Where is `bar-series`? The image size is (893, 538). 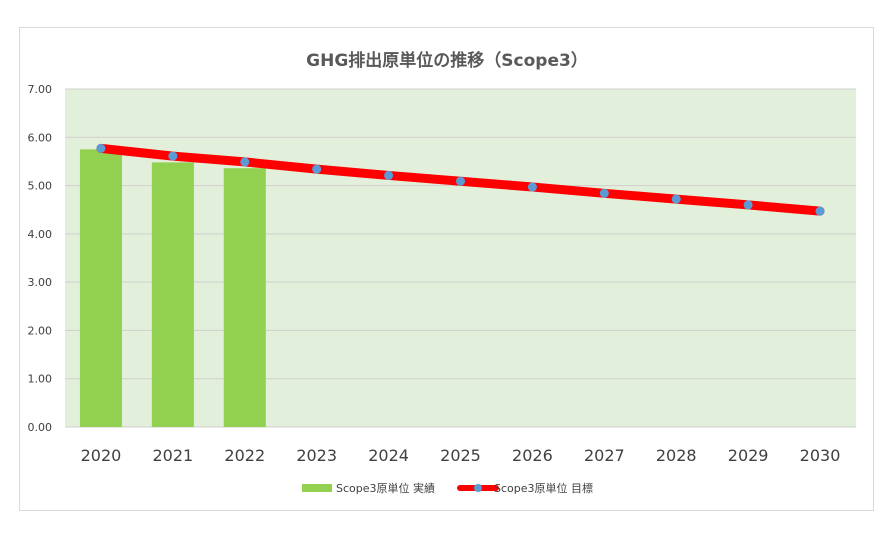
bar-series is located at coordinates (172, 288).